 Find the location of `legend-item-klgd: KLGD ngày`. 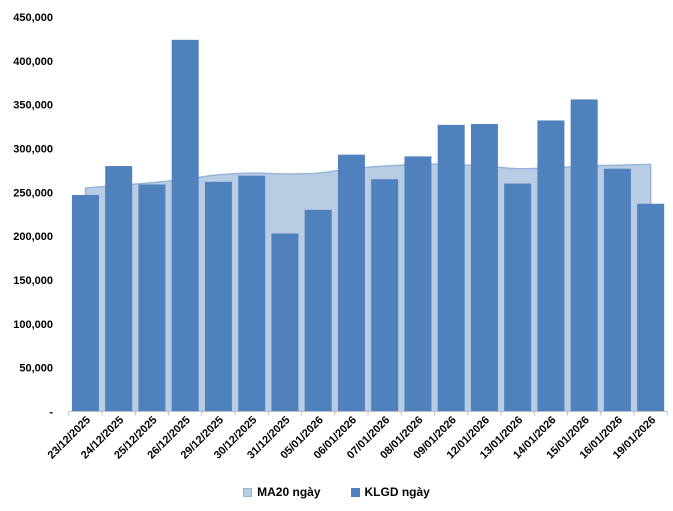

legend-item-klgd: KLGD ngày is located at coordinates (390, 492).